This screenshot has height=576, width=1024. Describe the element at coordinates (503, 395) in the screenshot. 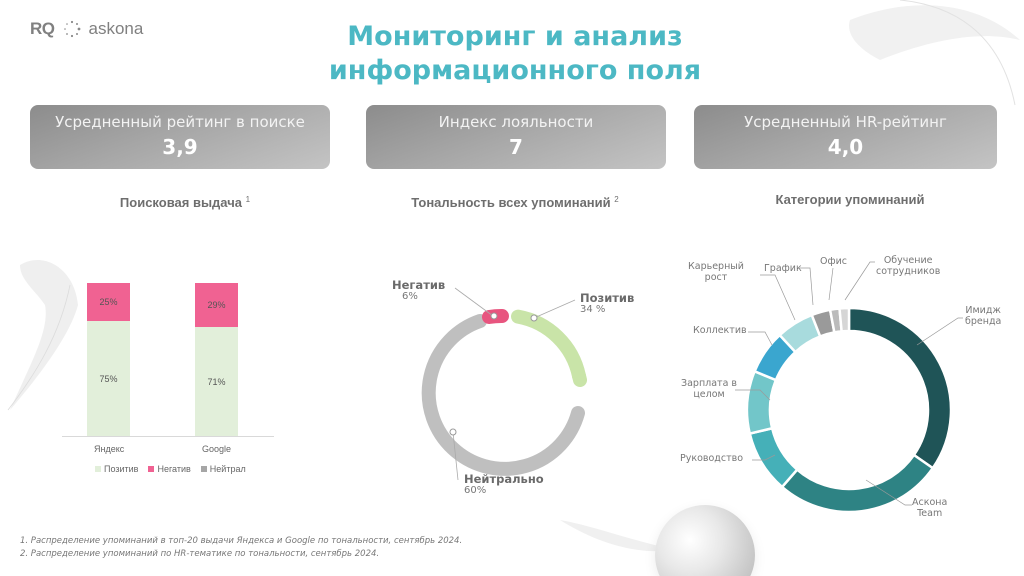

I see `donut-arc-neutral` at that location.